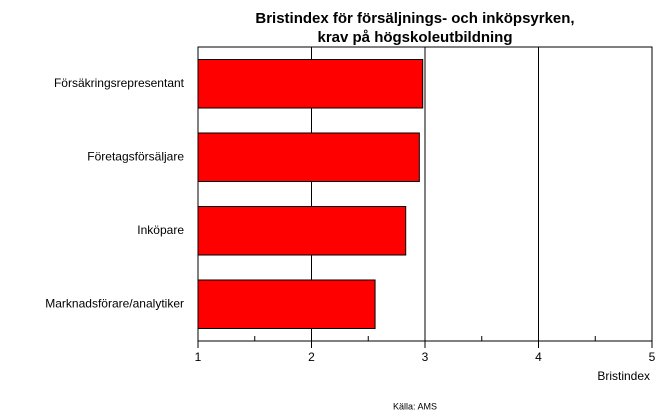  Describe the element at coordinates (114, 303) in the screenshot. I see `y-tick-label: Marknadsförare/analytiker` at that location.